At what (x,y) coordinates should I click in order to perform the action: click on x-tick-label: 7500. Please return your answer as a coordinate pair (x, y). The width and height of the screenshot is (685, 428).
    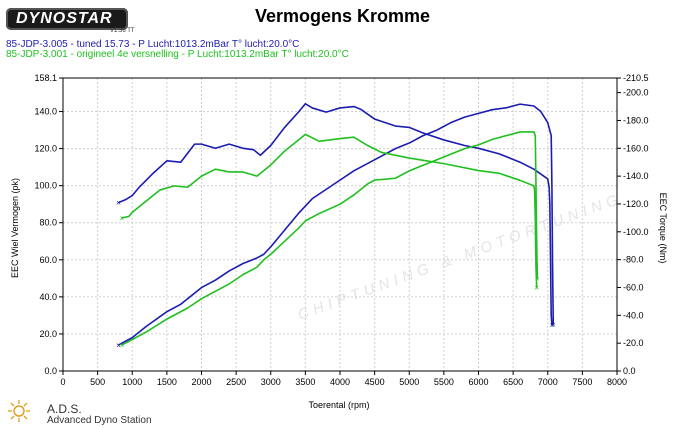
    Looking at the image, I should click on (582, 382).